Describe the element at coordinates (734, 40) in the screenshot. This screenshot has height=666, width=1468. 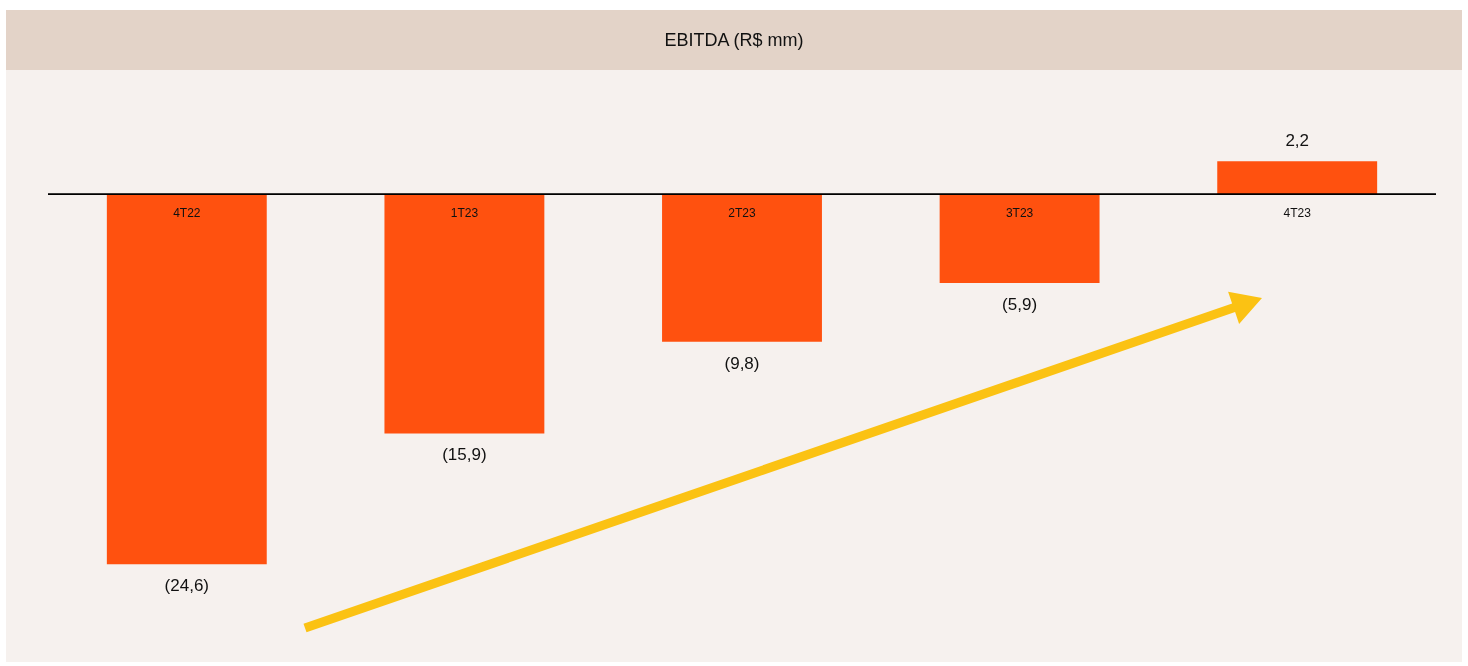
I see `chart-title: EBITDA (R$ mm)` at that location.